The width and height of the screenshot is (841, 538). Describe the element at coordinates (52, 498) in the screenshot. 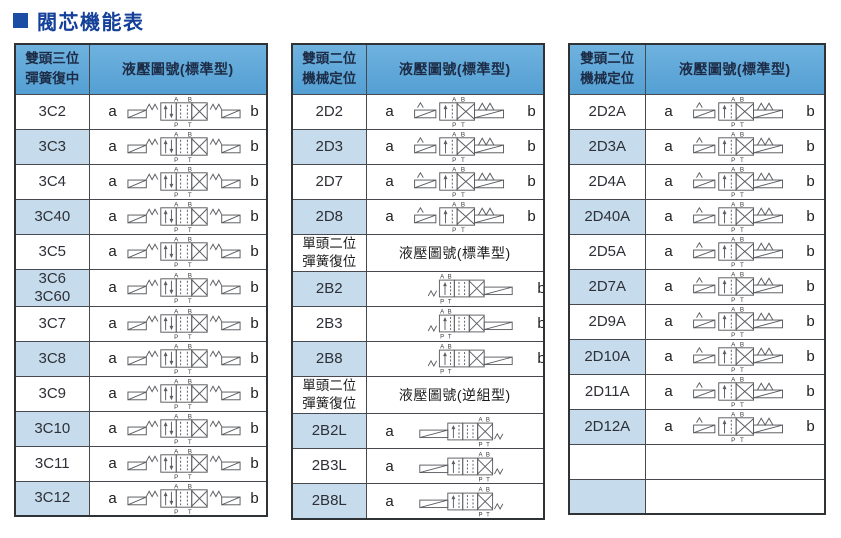

I see `spool-code-cell: 3C12` at that location.